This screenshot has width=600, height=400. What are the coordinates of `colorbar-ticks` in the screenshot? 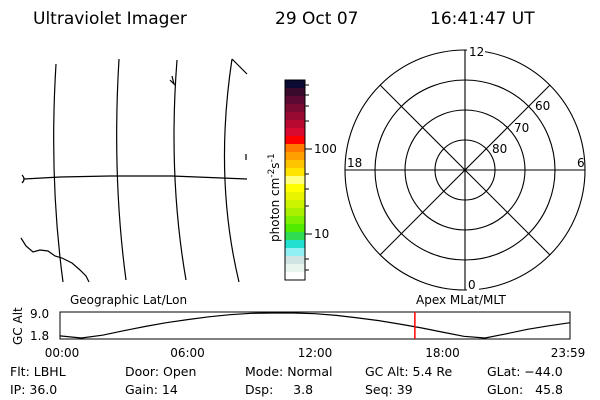 It's located at (308, 177).